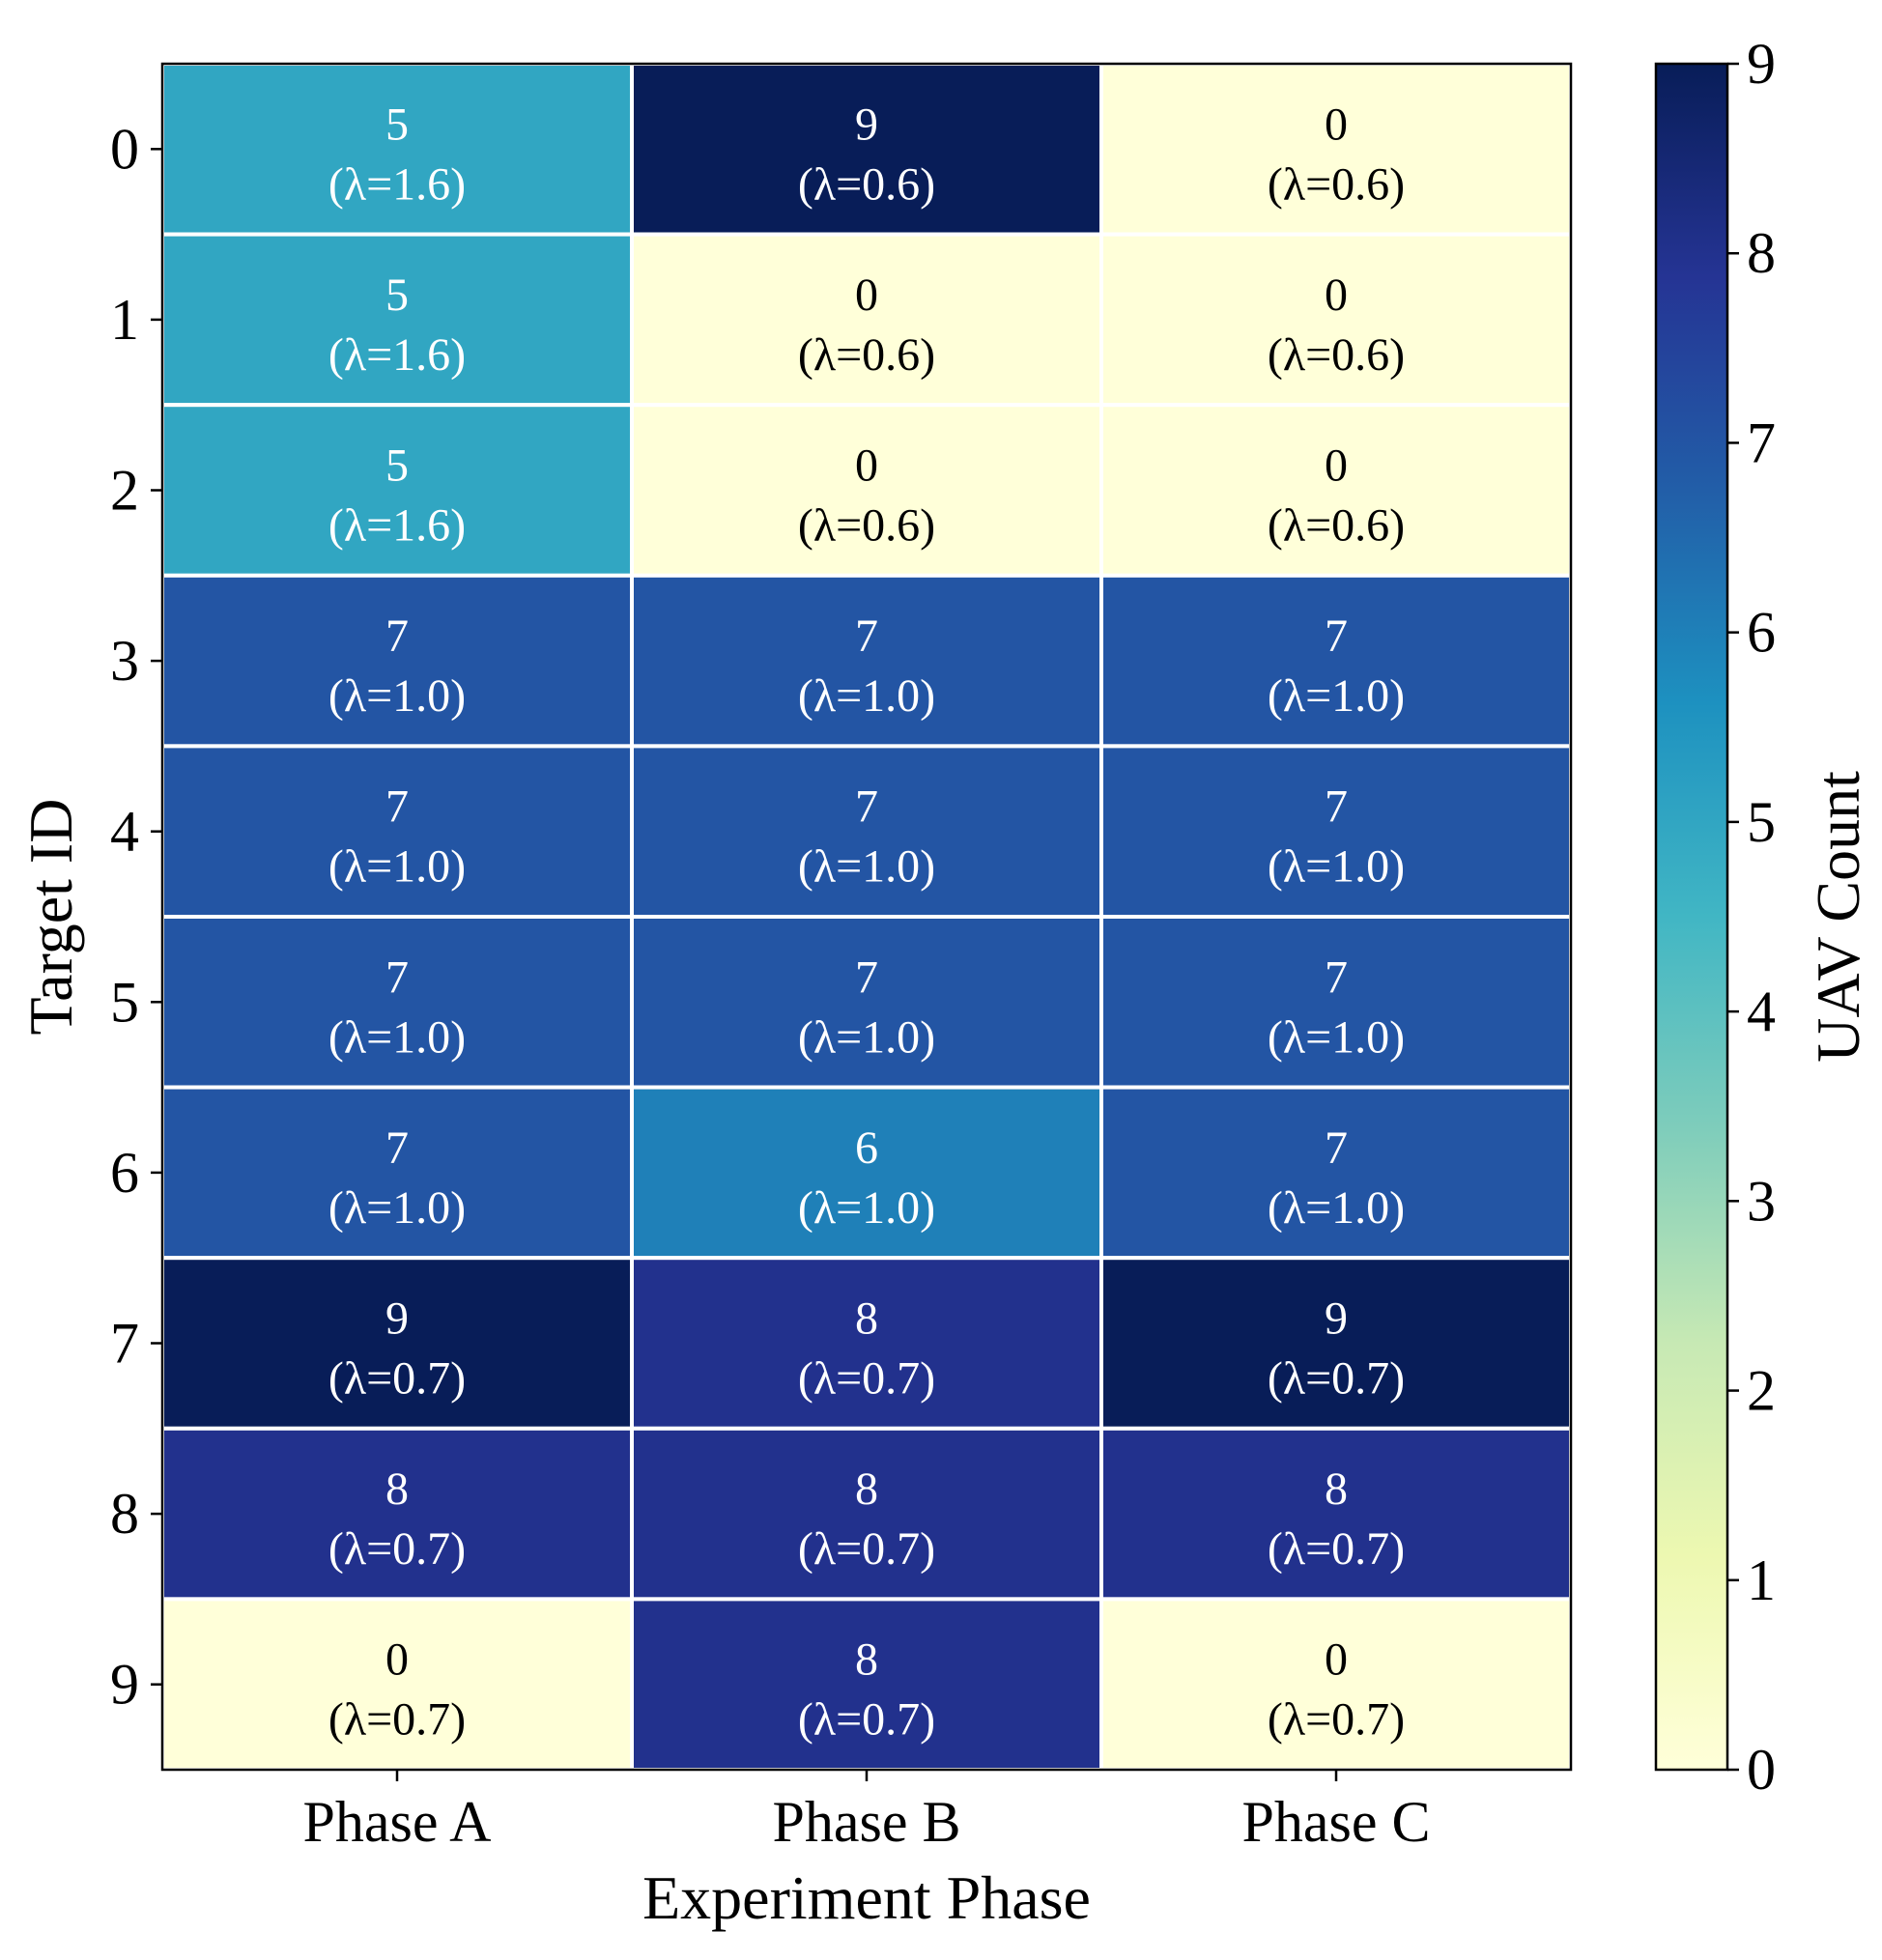 This screenshot has width=1882, height=1960. What do you see at coordinates (124, 1344) in the screenshot?
I see `y-tick-label: 7` at bounding box center [124, 1344].